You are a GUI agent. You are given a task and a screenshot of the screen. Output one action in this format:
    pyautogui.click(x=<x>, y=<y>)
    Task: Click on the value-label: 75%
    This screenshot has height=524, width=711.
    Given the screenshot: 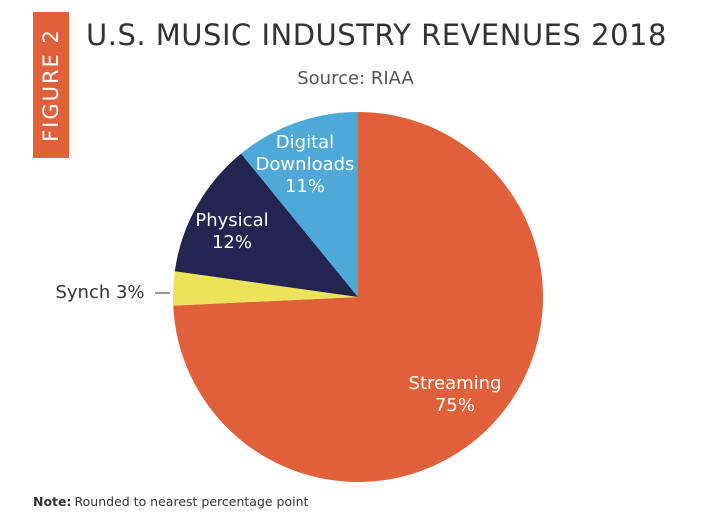 What is the action you would take?
    pyautogui.click(x=454, y=405)
    